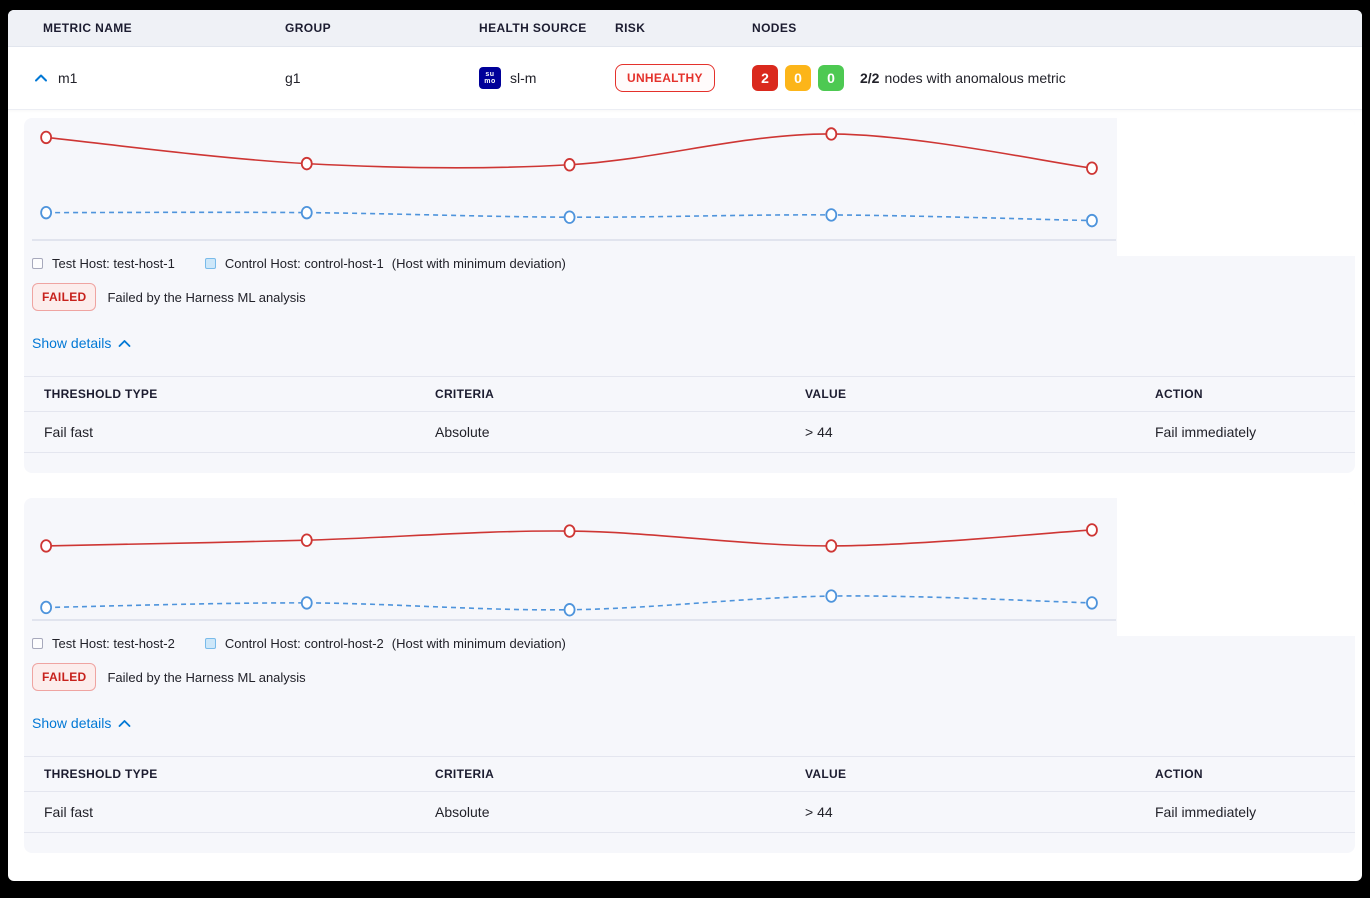 The width and height of the screenshot is (1370, 898). What do you see at coordinates (68, 78) in the screenshot?
I see `metric-name: m1` at bounding box center [68, 78].